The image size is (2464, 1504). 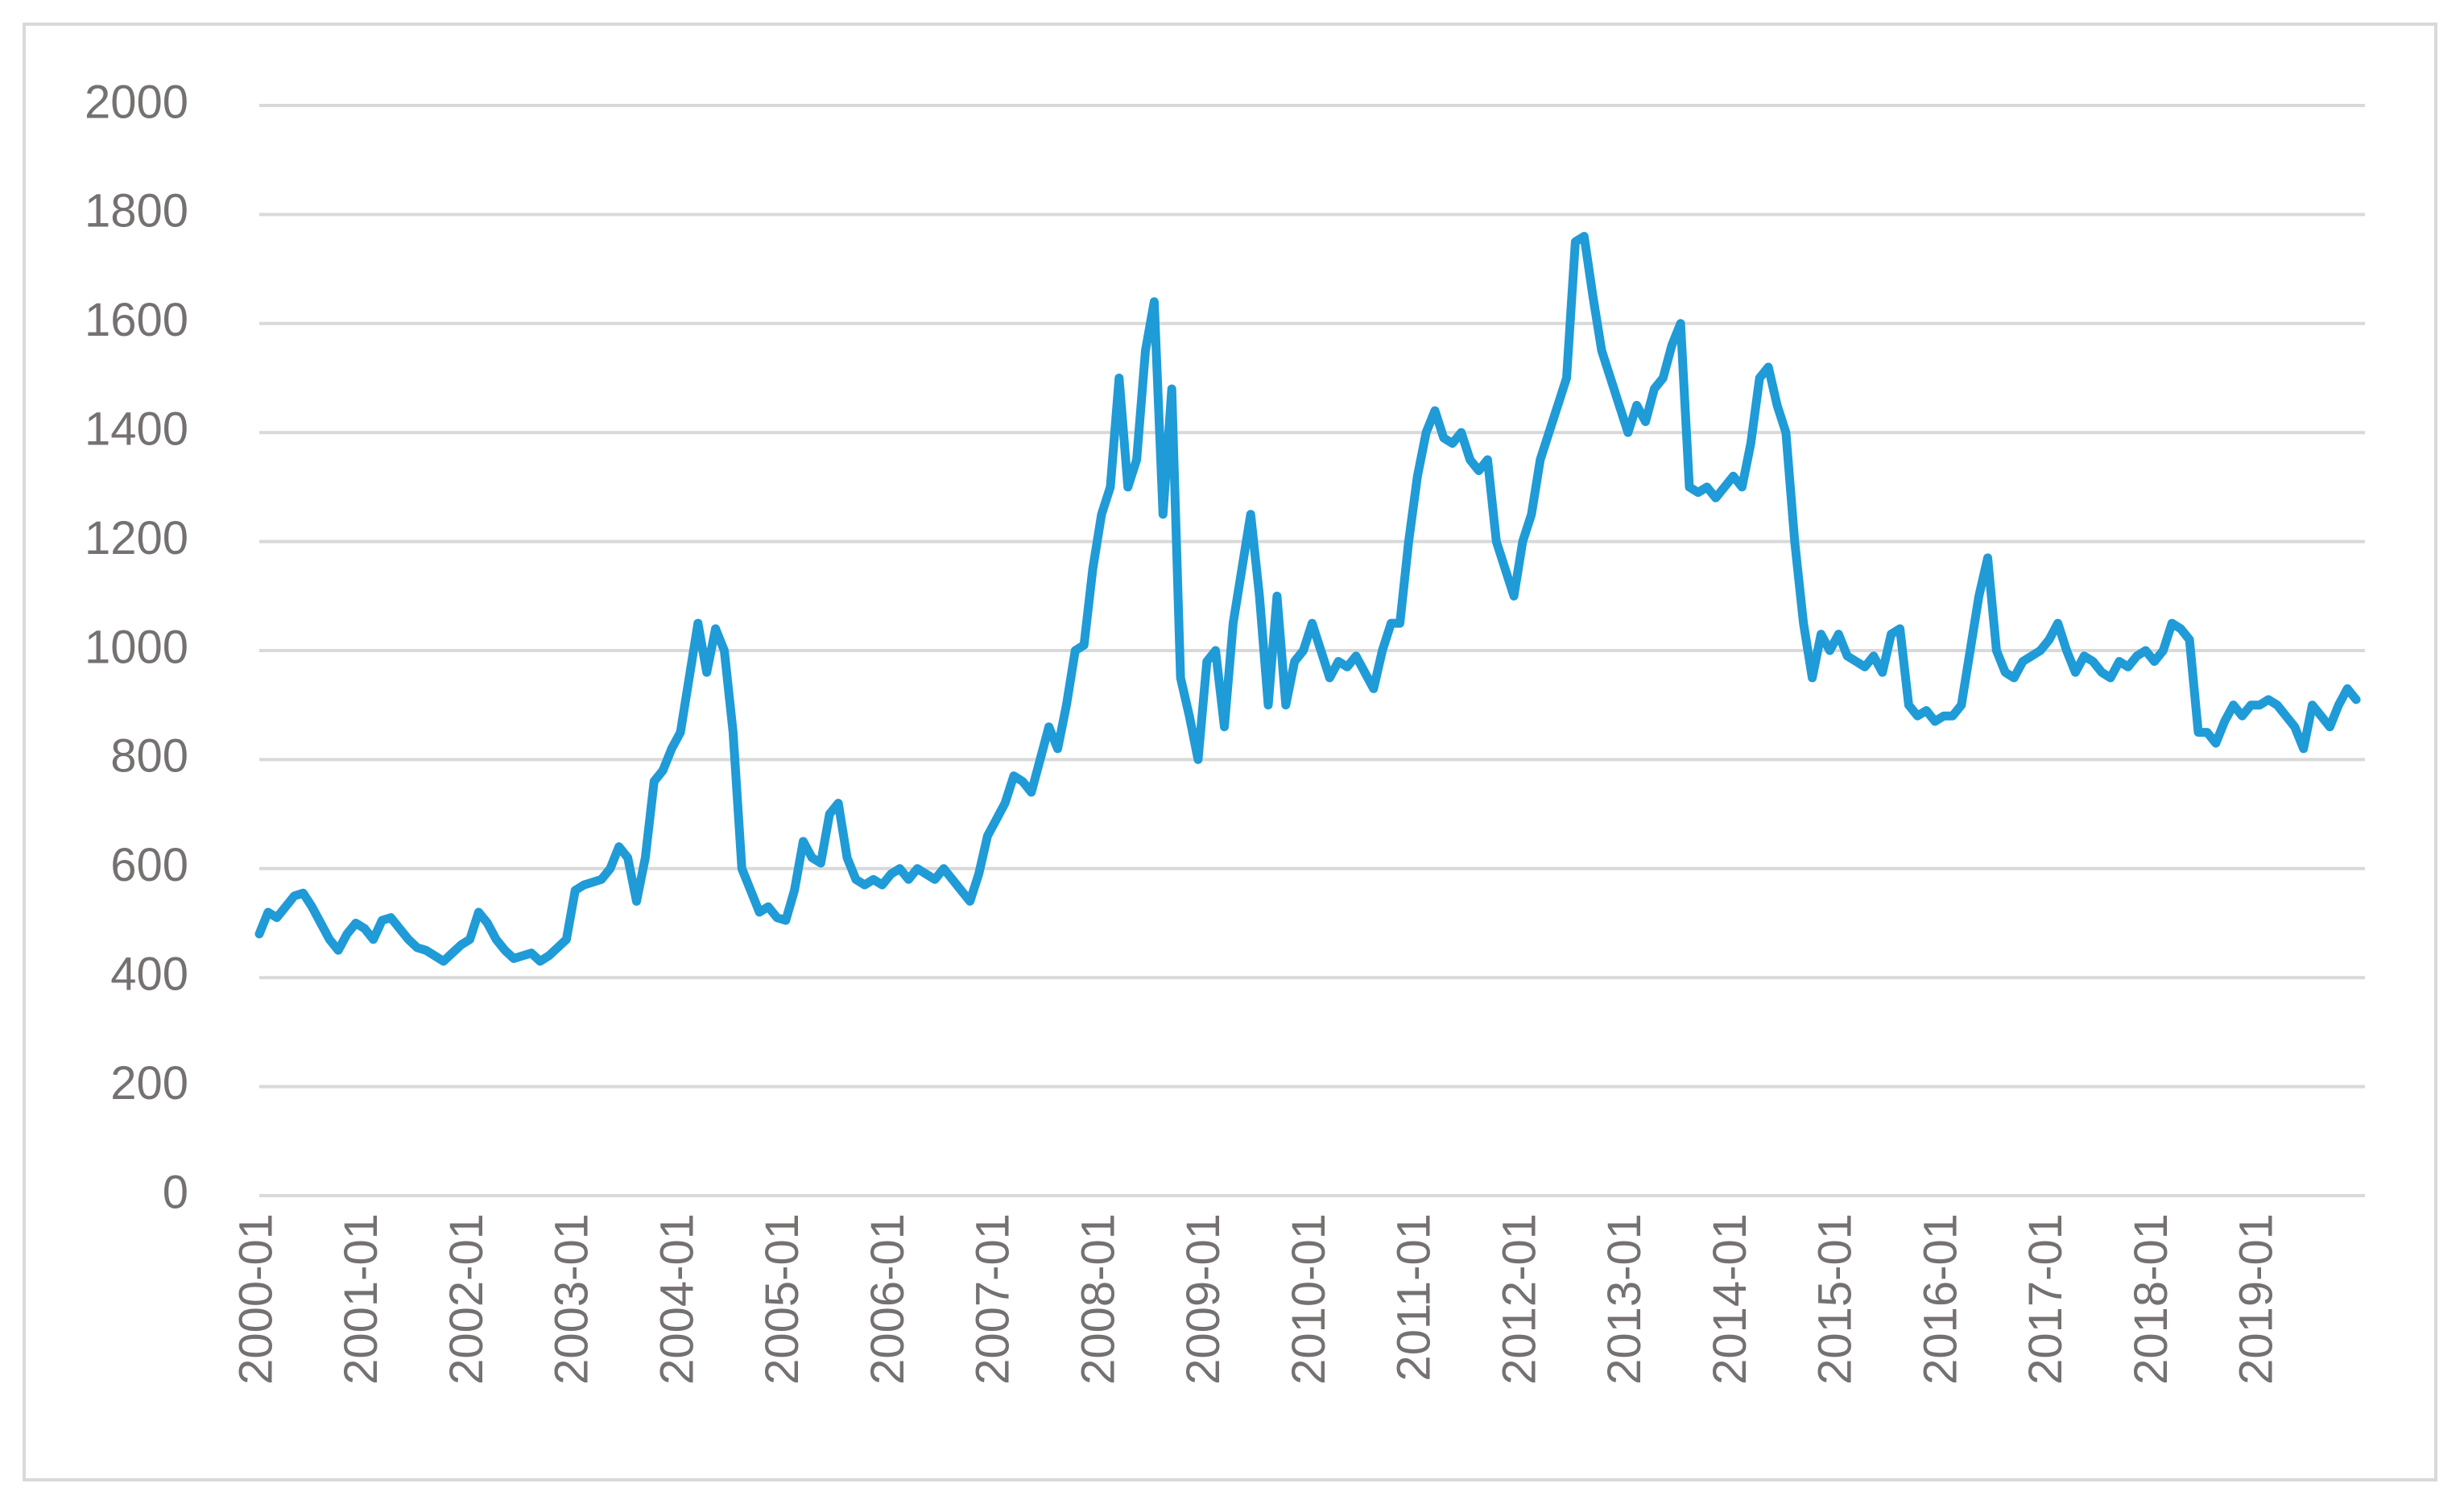 What do you see at coordinates (136, 538) in the screenshot?
I see `y-tick-label: 1200` at bounding box center [136, 538].